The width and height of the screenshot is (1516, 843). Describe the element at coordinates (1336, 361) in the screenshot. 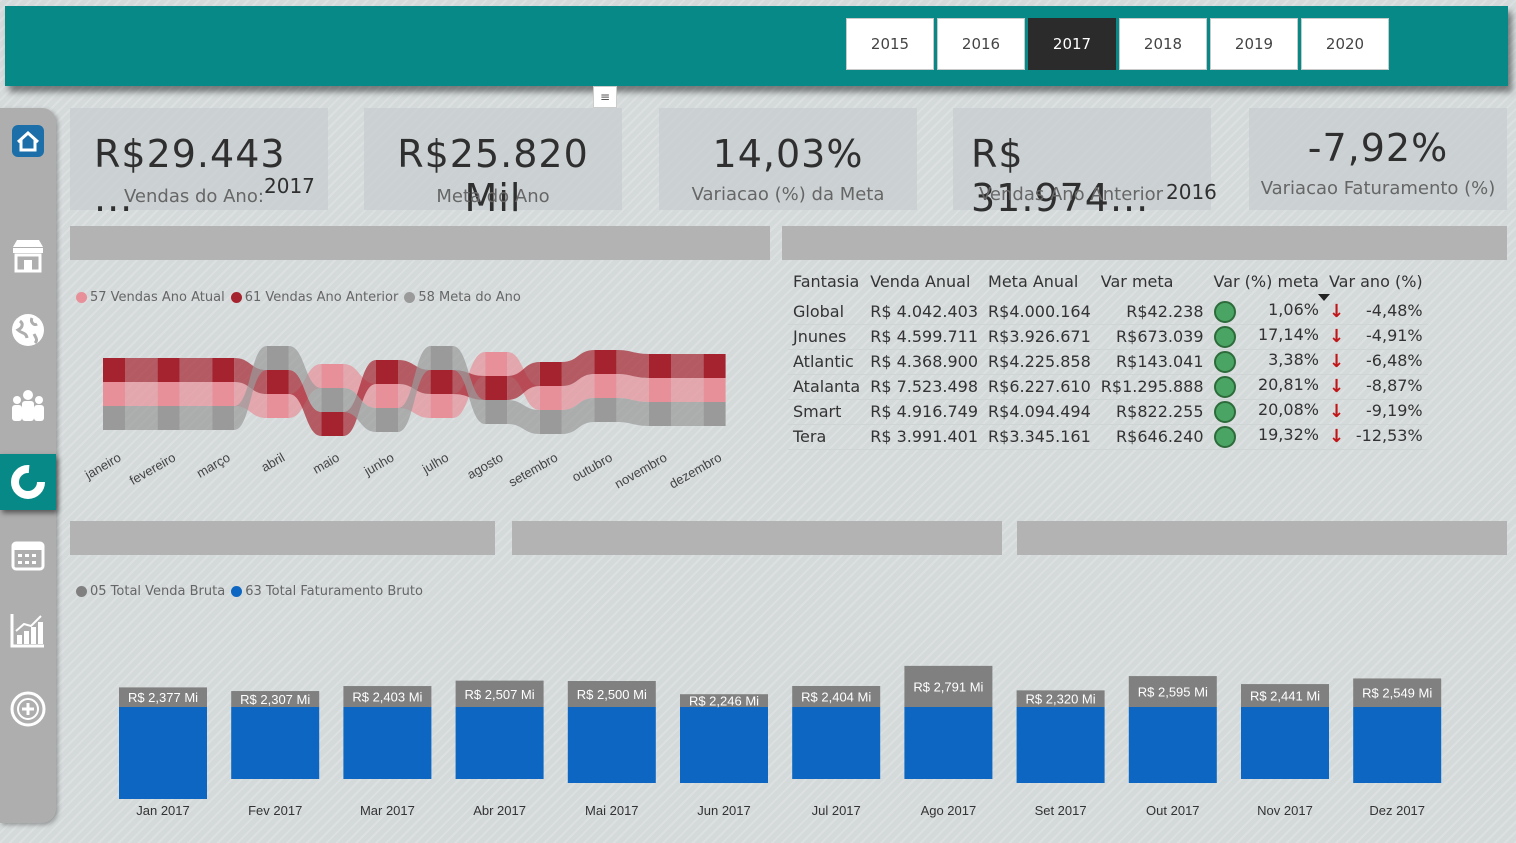

I see `down-arrow-icon: ↓` at that location.